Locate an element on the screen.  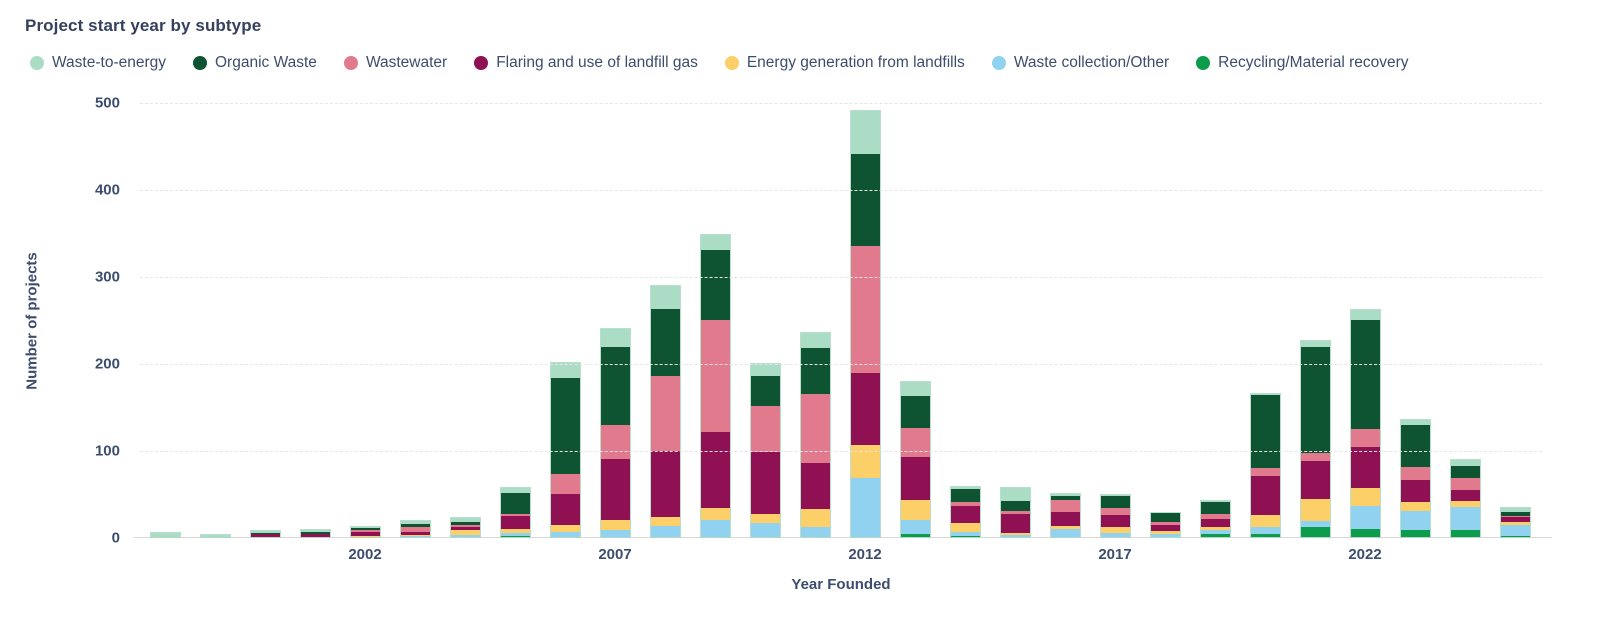
segment-1998-waste-to-energy is located at coordinates (165, 534).